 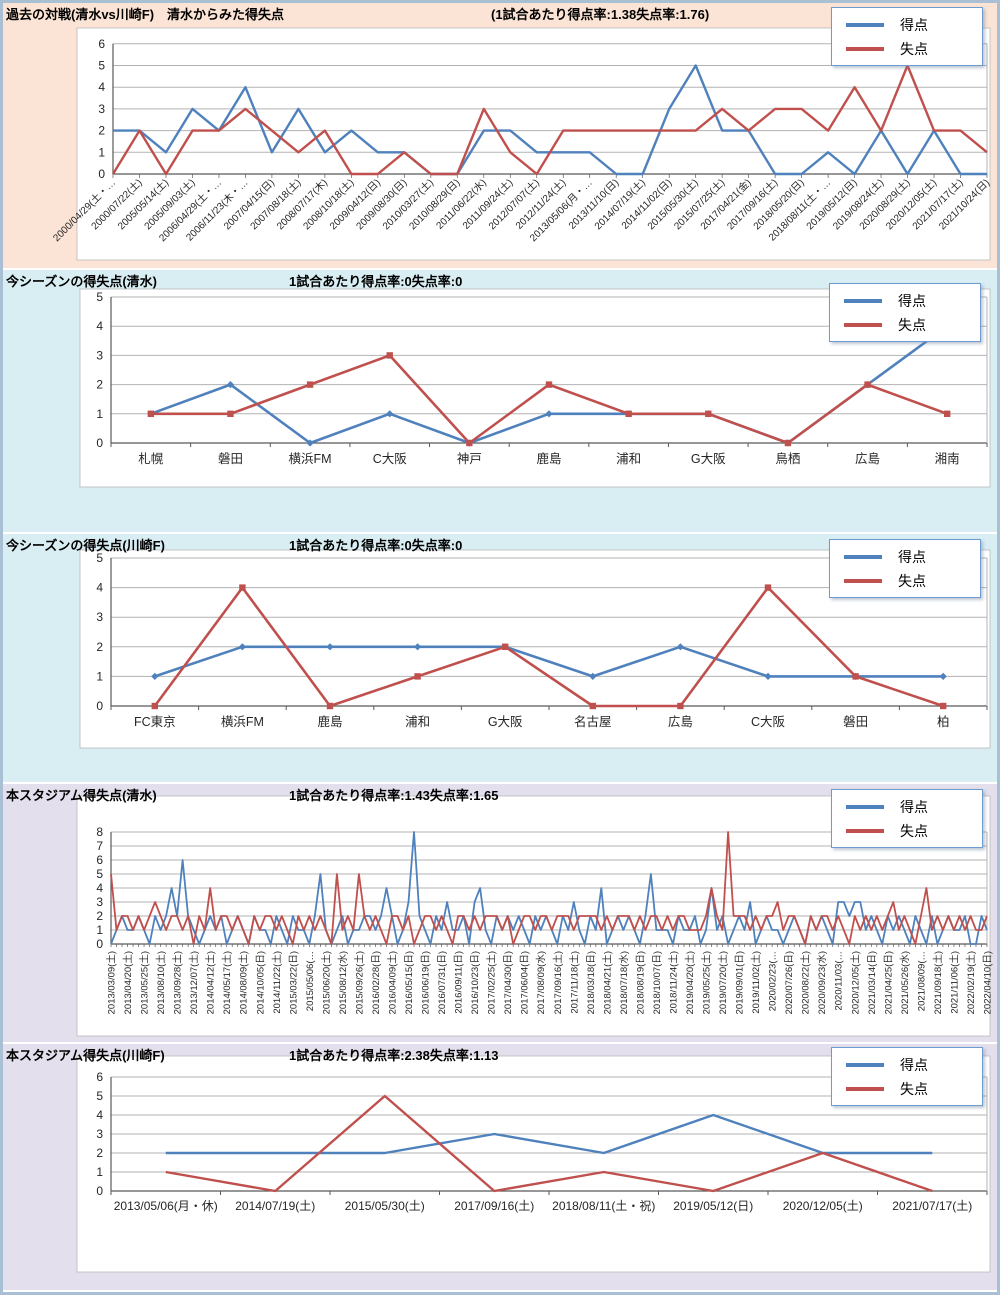 What do you see at coordinates (640, 982) in the screenshot?
I see `svg-text: 2018/08/19(日)` at bounding box center [640, 982].